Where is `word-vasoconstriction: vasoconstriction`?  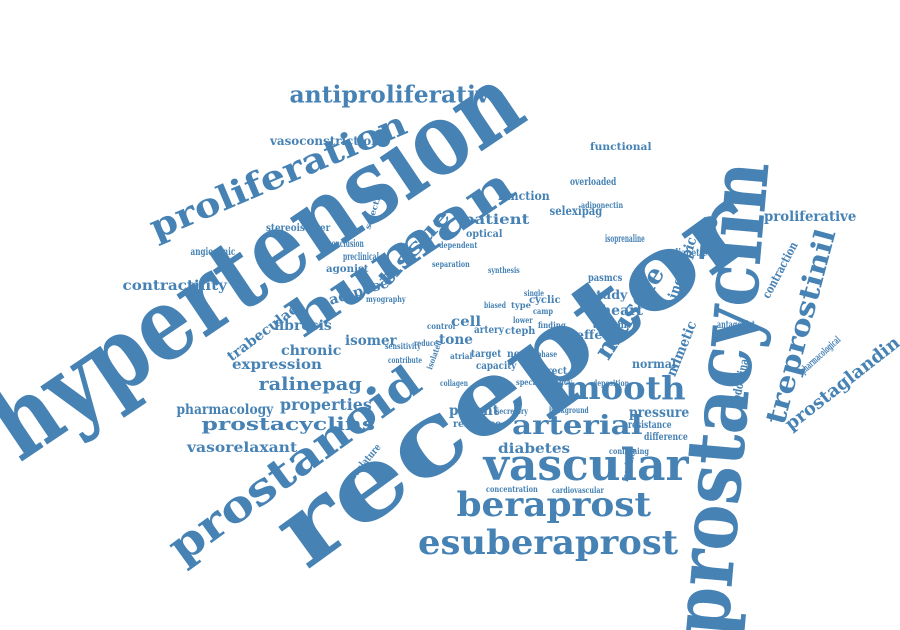 word-vasoconstriction: vasoconstriction is located at coordinates (324, 141).